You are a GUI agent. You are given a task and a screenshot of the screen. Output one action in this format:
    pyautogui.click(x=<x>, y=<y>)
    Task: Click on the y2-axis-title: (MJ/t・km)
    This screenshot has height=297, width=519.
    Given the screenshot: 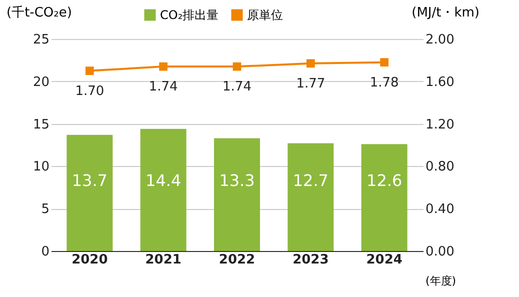 What is the action you would take?
    pyautogui.click(x=446, y=13)
    